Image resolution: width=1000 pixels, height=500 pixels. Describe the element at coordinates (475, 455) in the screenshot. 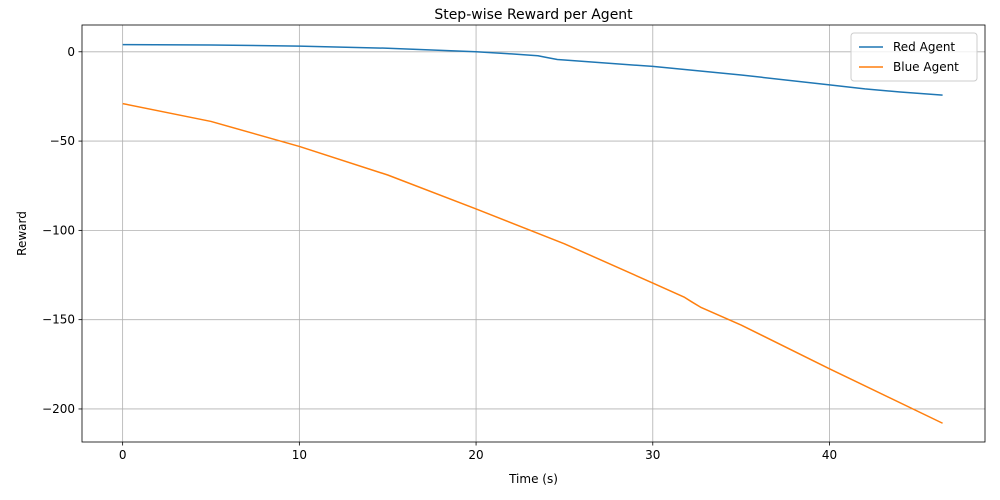

I see `x-tick-label: 20` at that location.